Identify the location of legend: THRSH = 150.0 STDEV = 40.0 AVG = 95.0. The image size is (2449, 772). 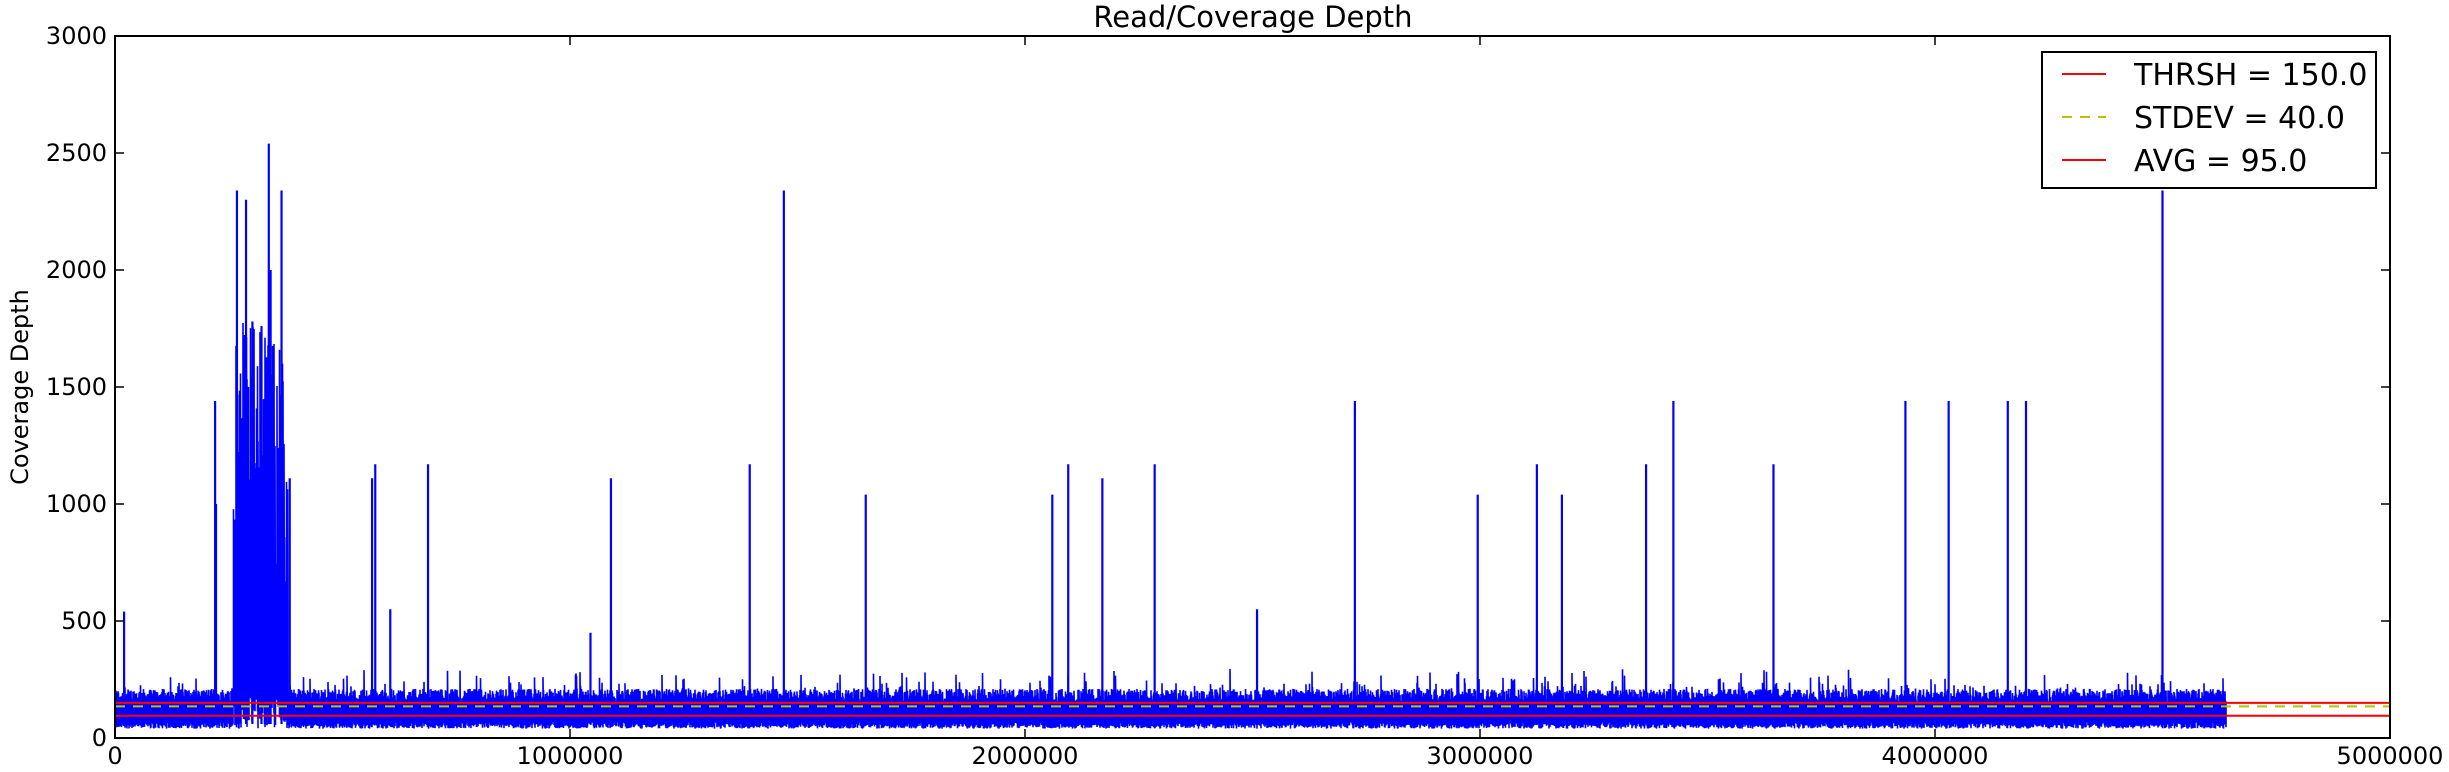
(2209, 120).